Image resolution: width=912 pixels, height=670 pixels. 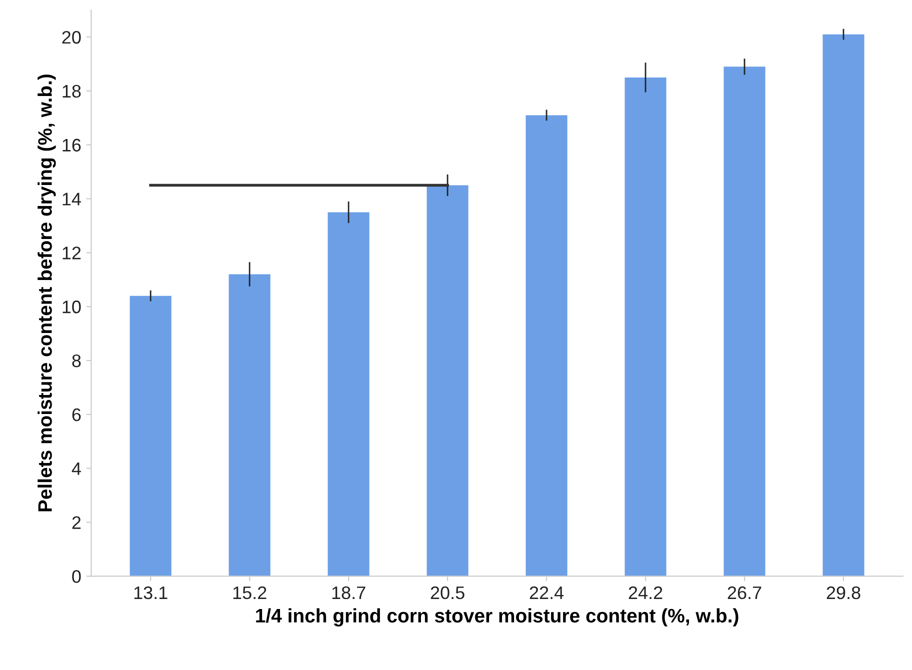 What do you see at coordinates (76, 576) in the screenshot?
I see `y-tick-label: 0` at bounding box center [76, 576].